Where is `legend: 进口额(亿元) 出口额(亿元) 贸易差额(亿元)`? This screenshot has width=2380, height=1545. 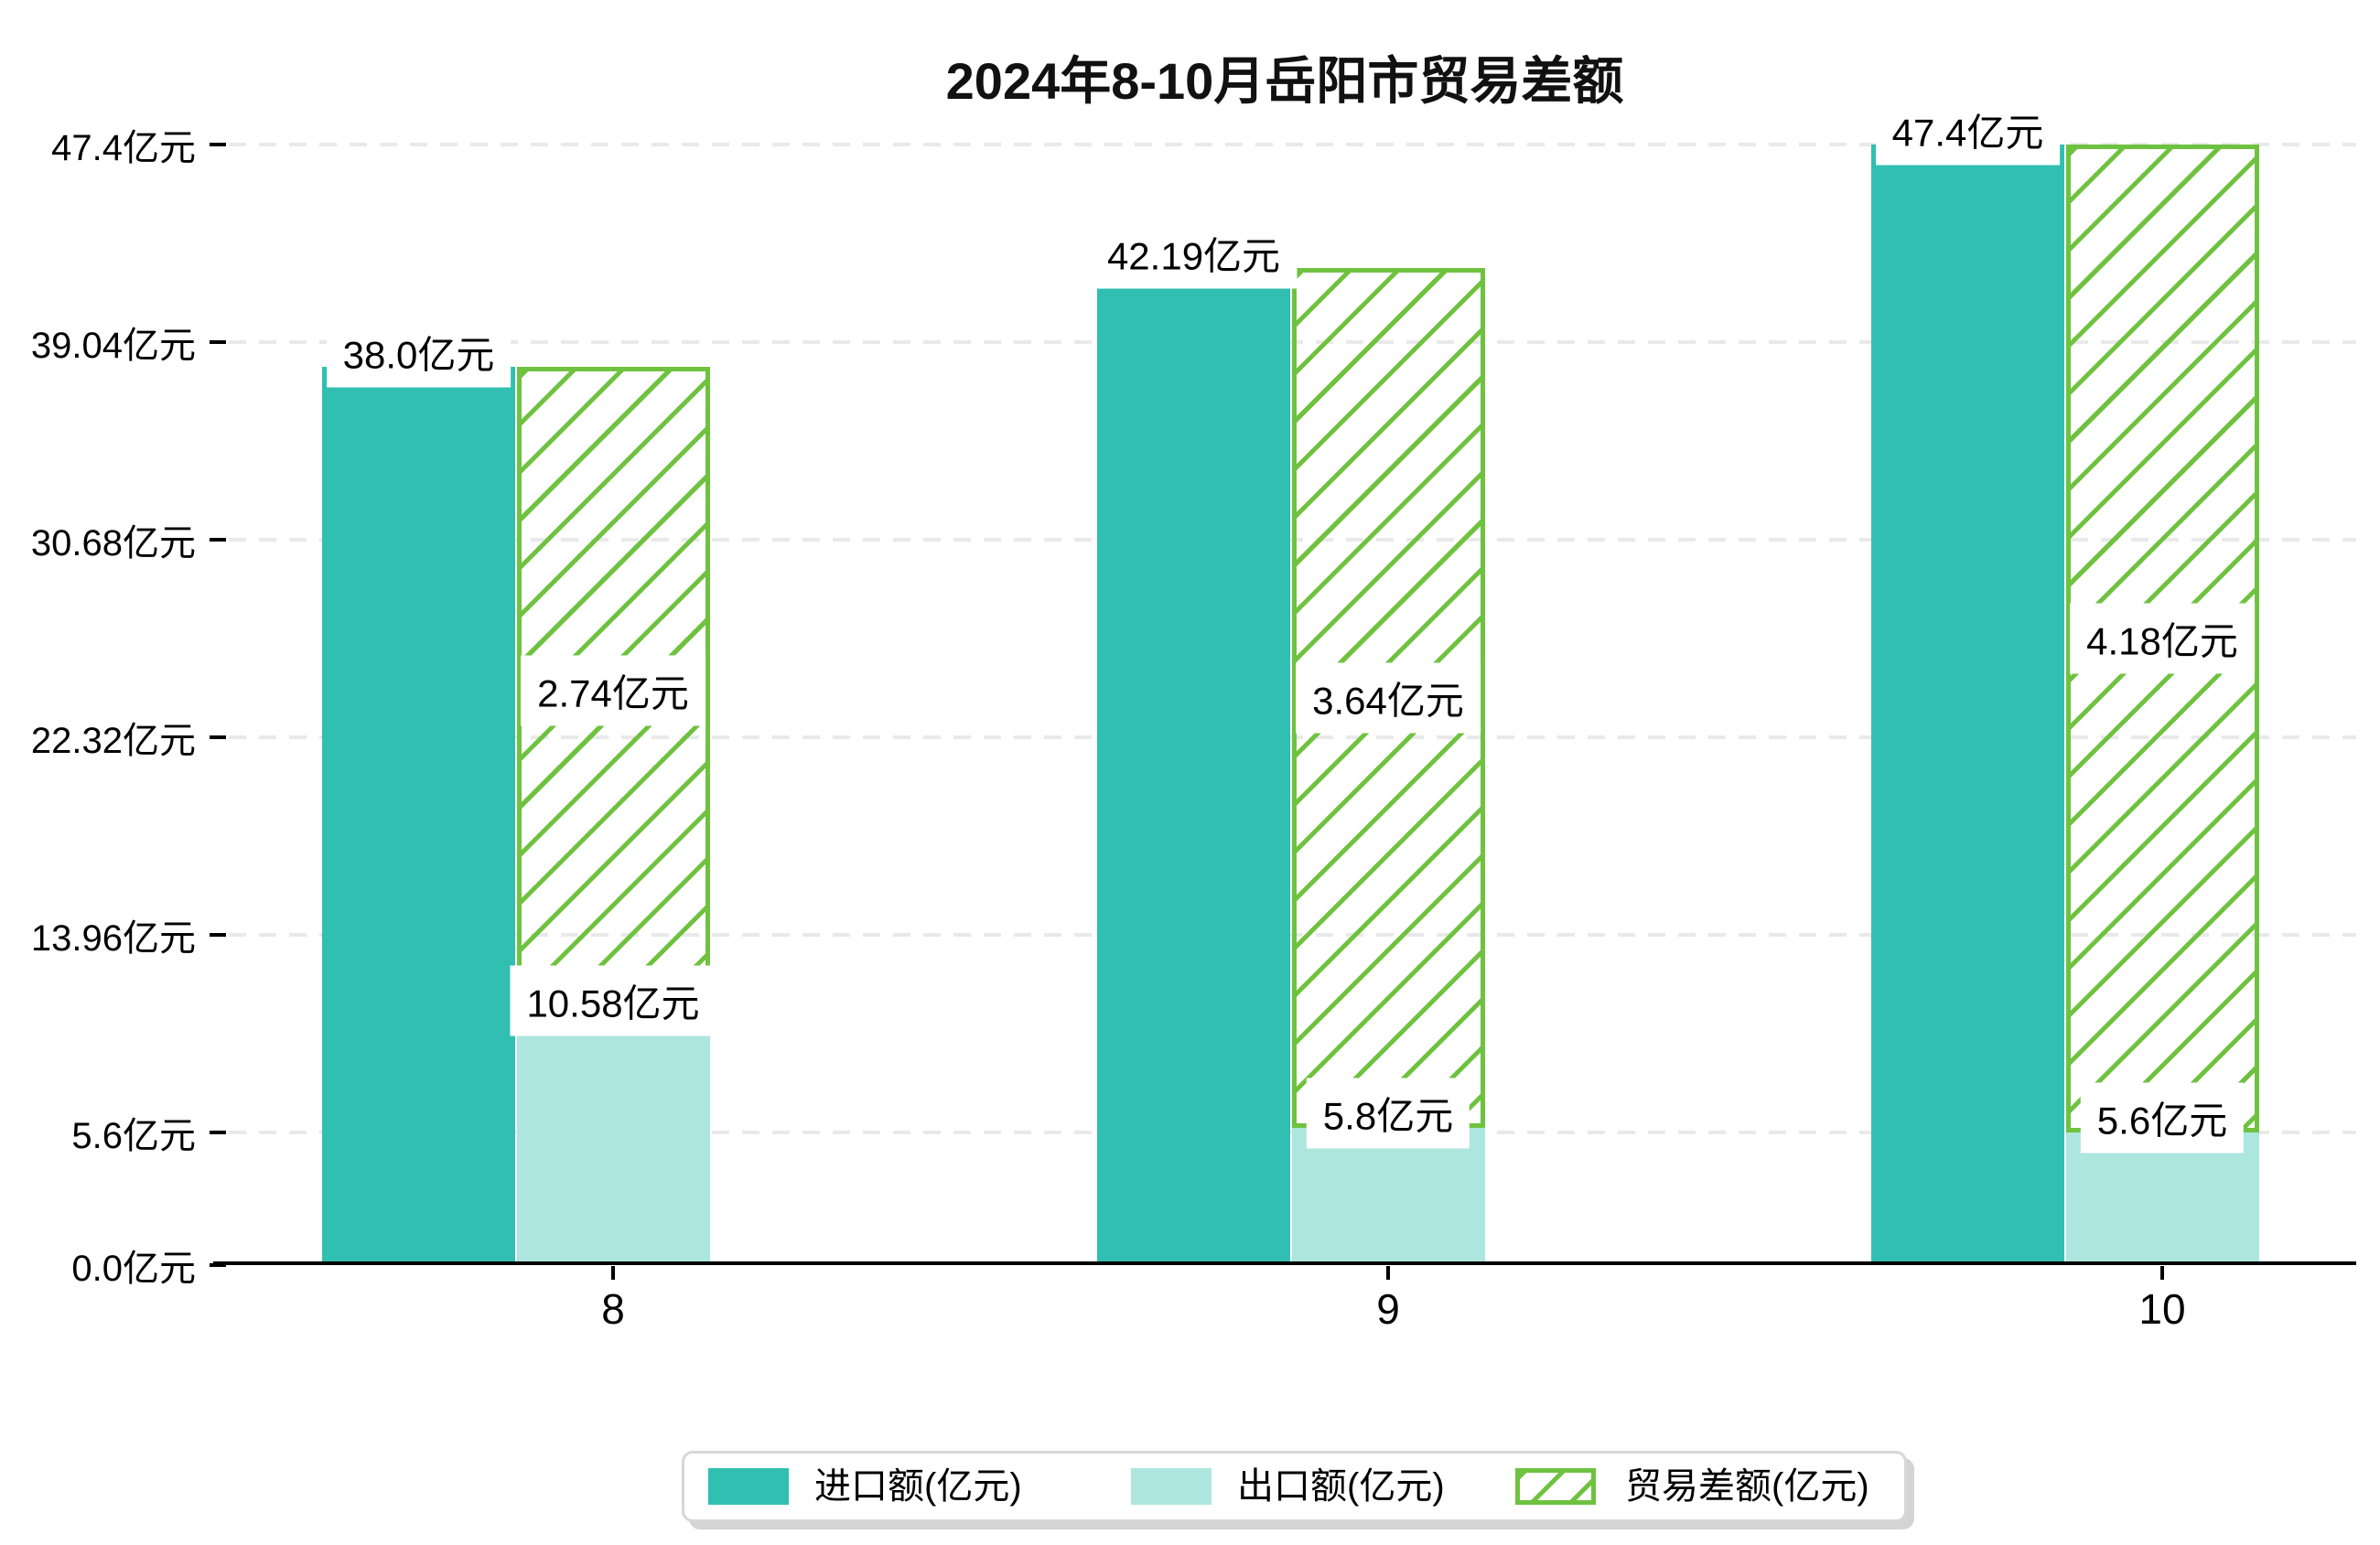
legend: 进口额(亿元) 出口额(亿元) 贸易差额(亿元) is located at coordinates (1294, 1487).